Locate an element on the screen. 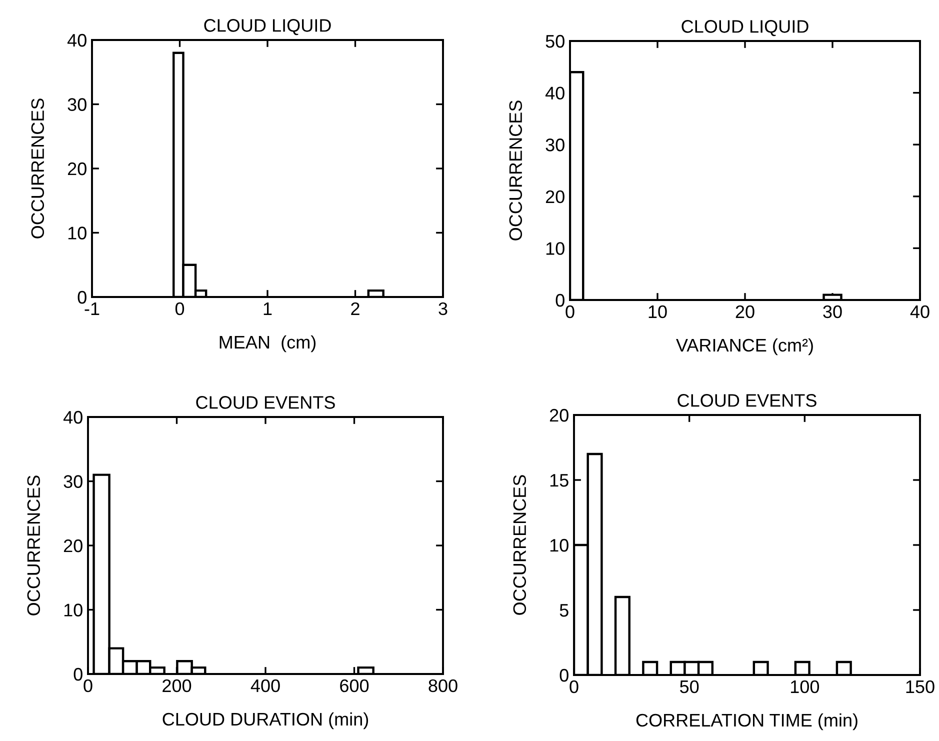  x-tick-label: 150 is located at coordinates (920, 687).